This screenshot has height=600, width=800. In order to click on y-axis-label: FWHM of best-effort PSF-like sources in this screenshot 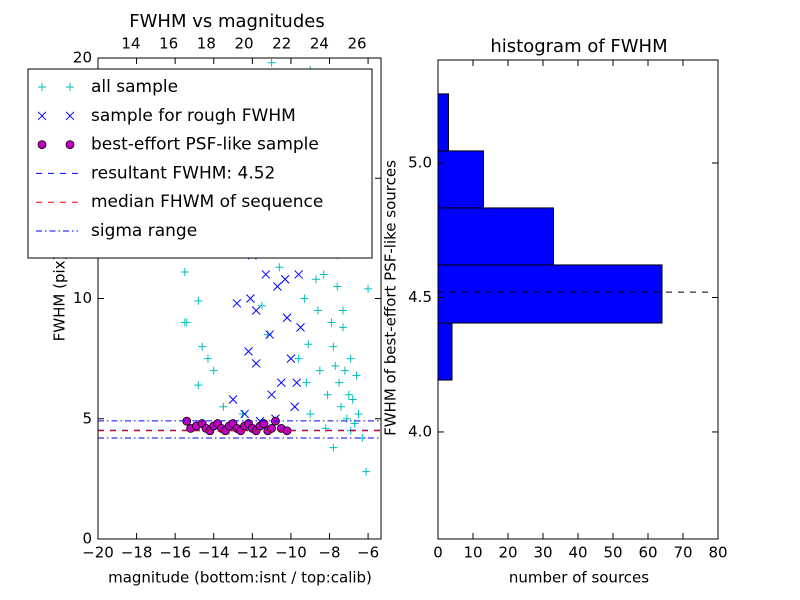, I will do `click(391, 298)`.